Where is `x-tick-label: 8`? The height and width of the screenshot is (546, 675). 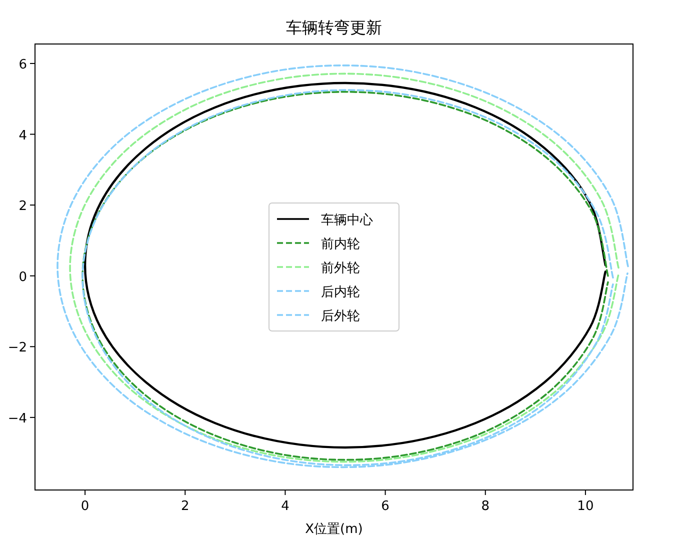 x-tick-label: 8 is located at coordinates (485, 506).